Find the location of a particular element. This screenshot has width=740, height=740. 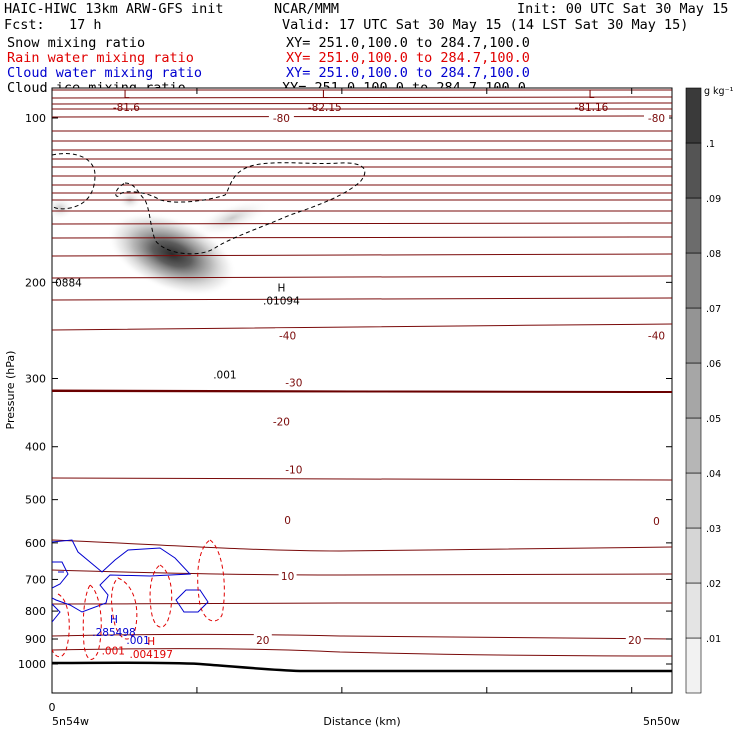

extremum-value: -82.15 is located at coordinates (325, 108).